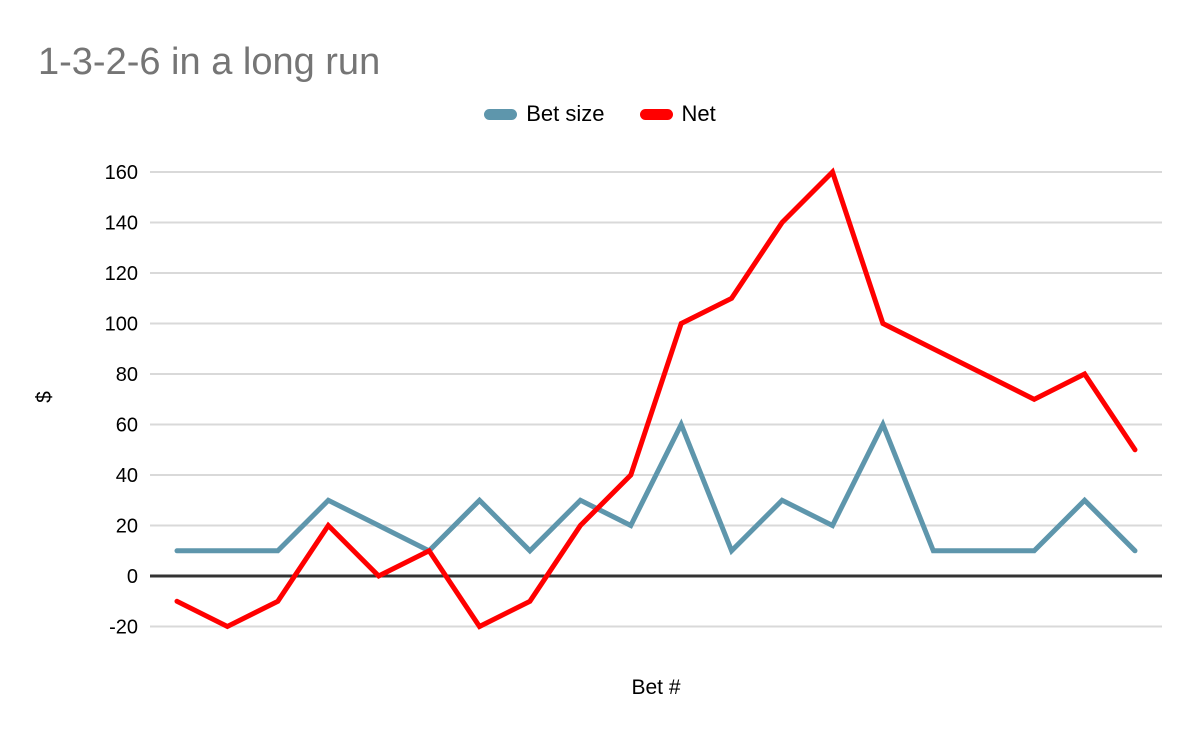  I want to click on bet-size-swatch-icon, so click(501, 114).